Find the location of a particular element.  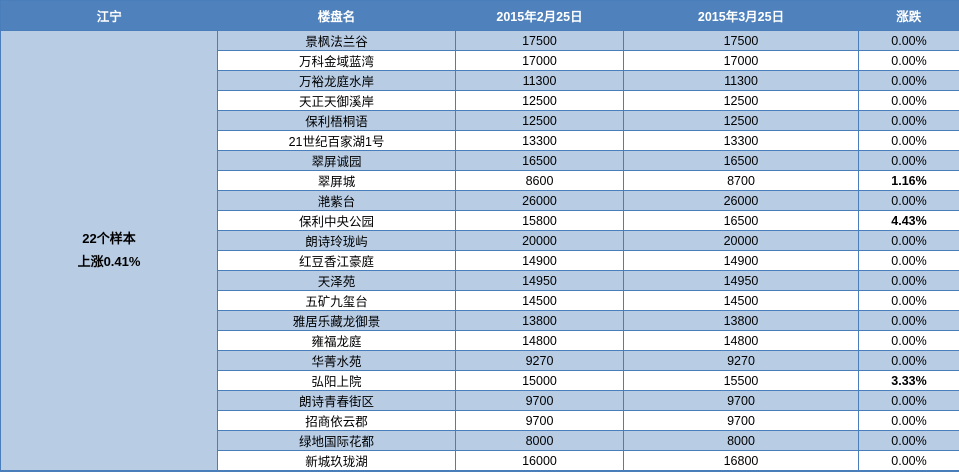

header-region: 江宁 is located at coordinates (109, 16).